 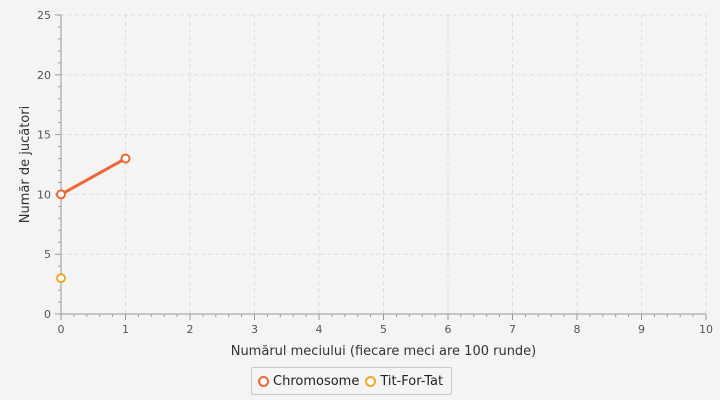 I want to click on legend-label: Chromosome, so click(x=316, y=381).